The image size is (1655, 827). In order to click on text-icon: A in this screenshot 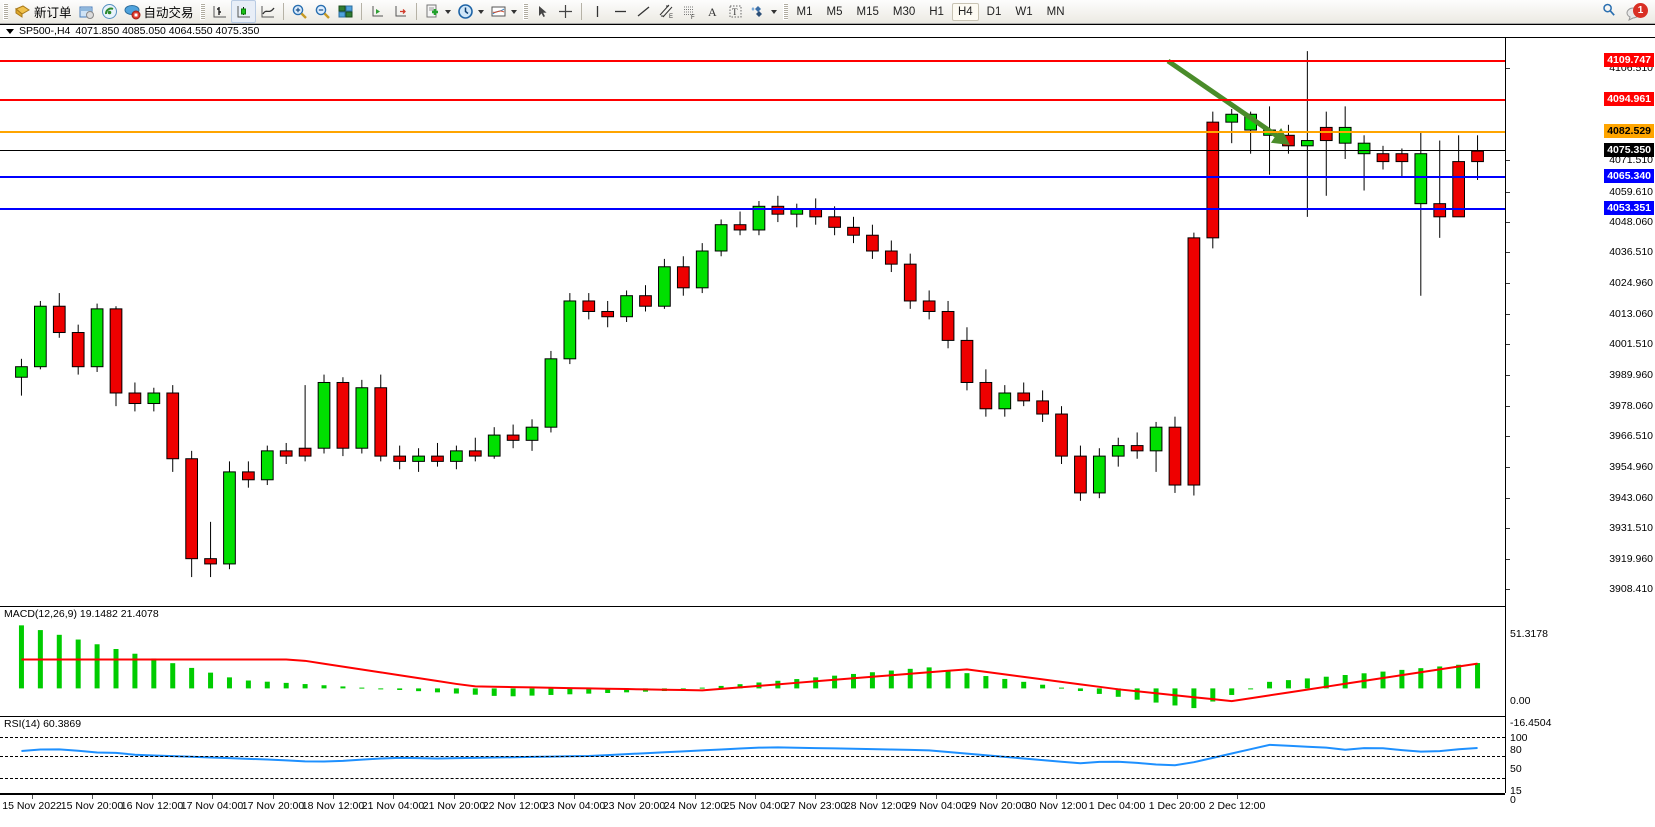, I will do `click(712, 11)`.